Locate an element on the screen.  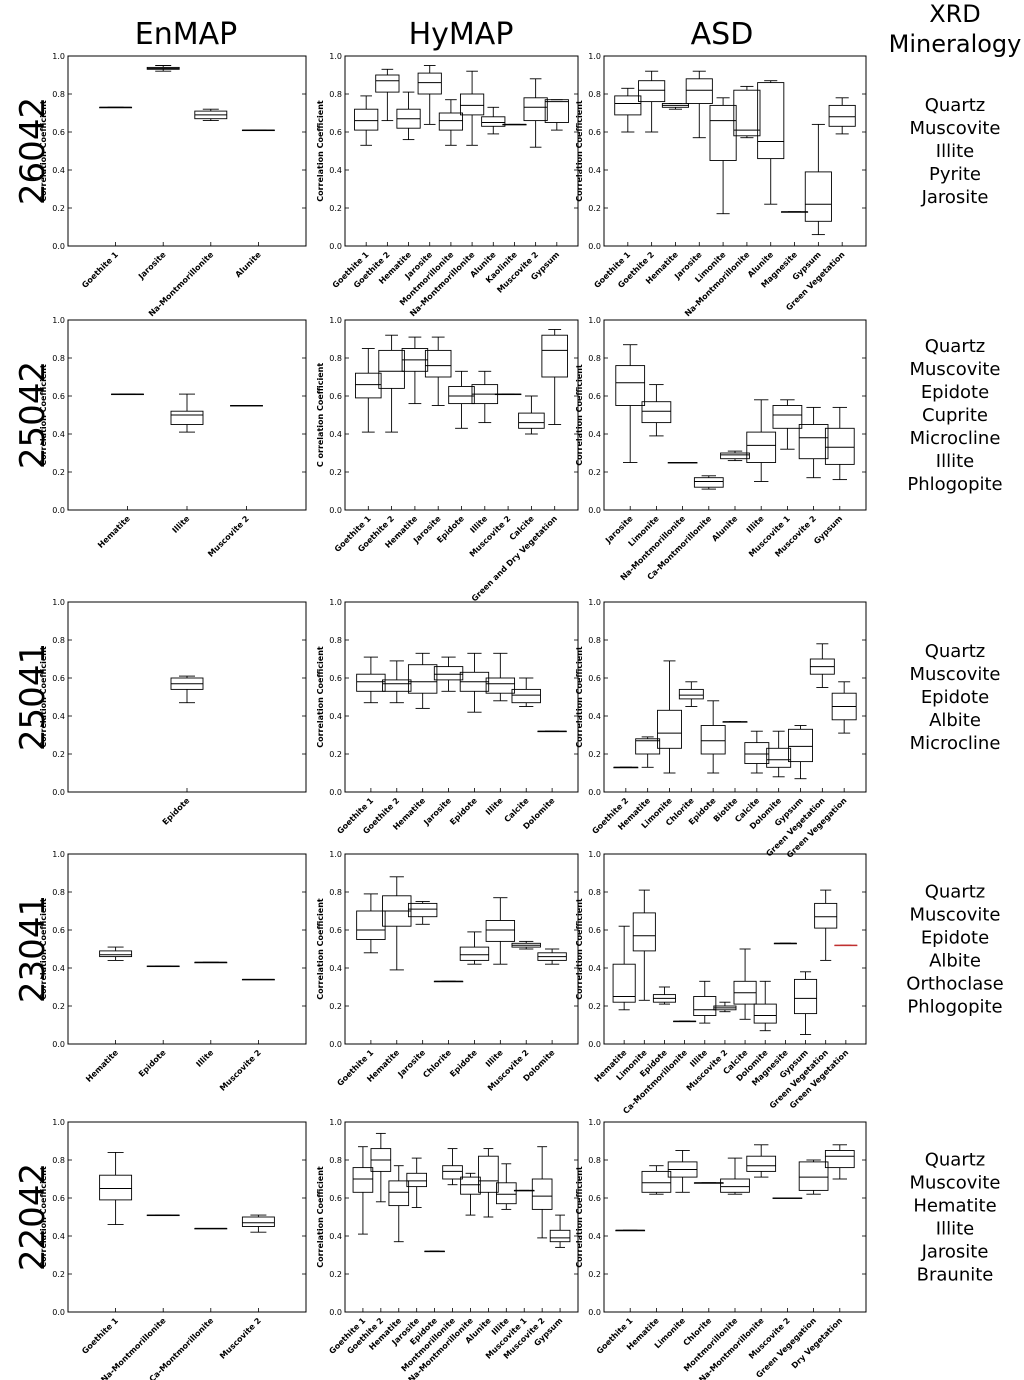
box-montmorillonite is located at coordinates (735, 1176).